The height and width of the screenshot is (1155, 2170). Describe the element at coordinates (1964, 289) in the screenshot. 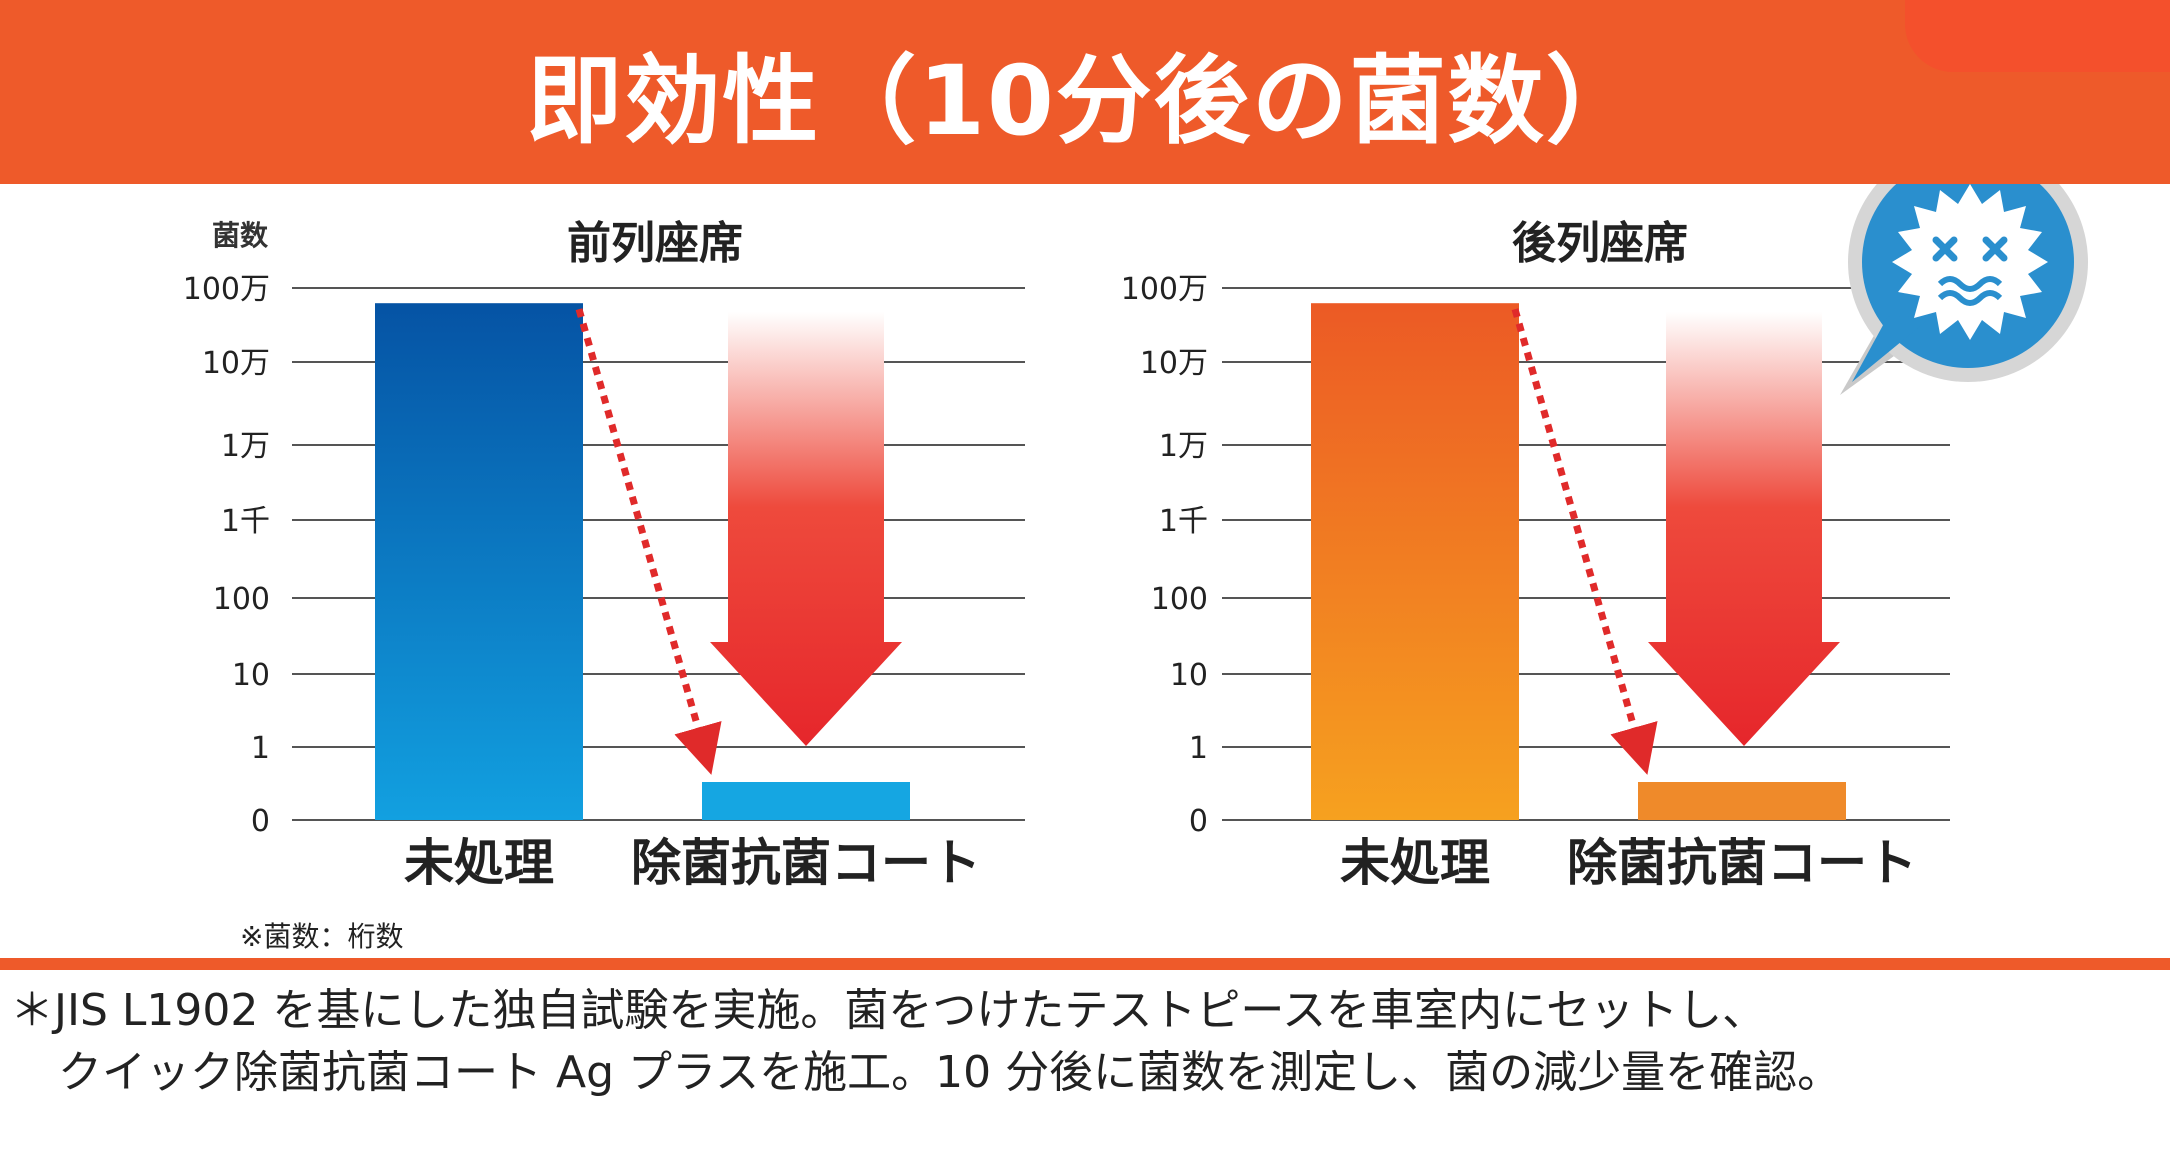

I see `bacteria-dizzy-icon` at that location.